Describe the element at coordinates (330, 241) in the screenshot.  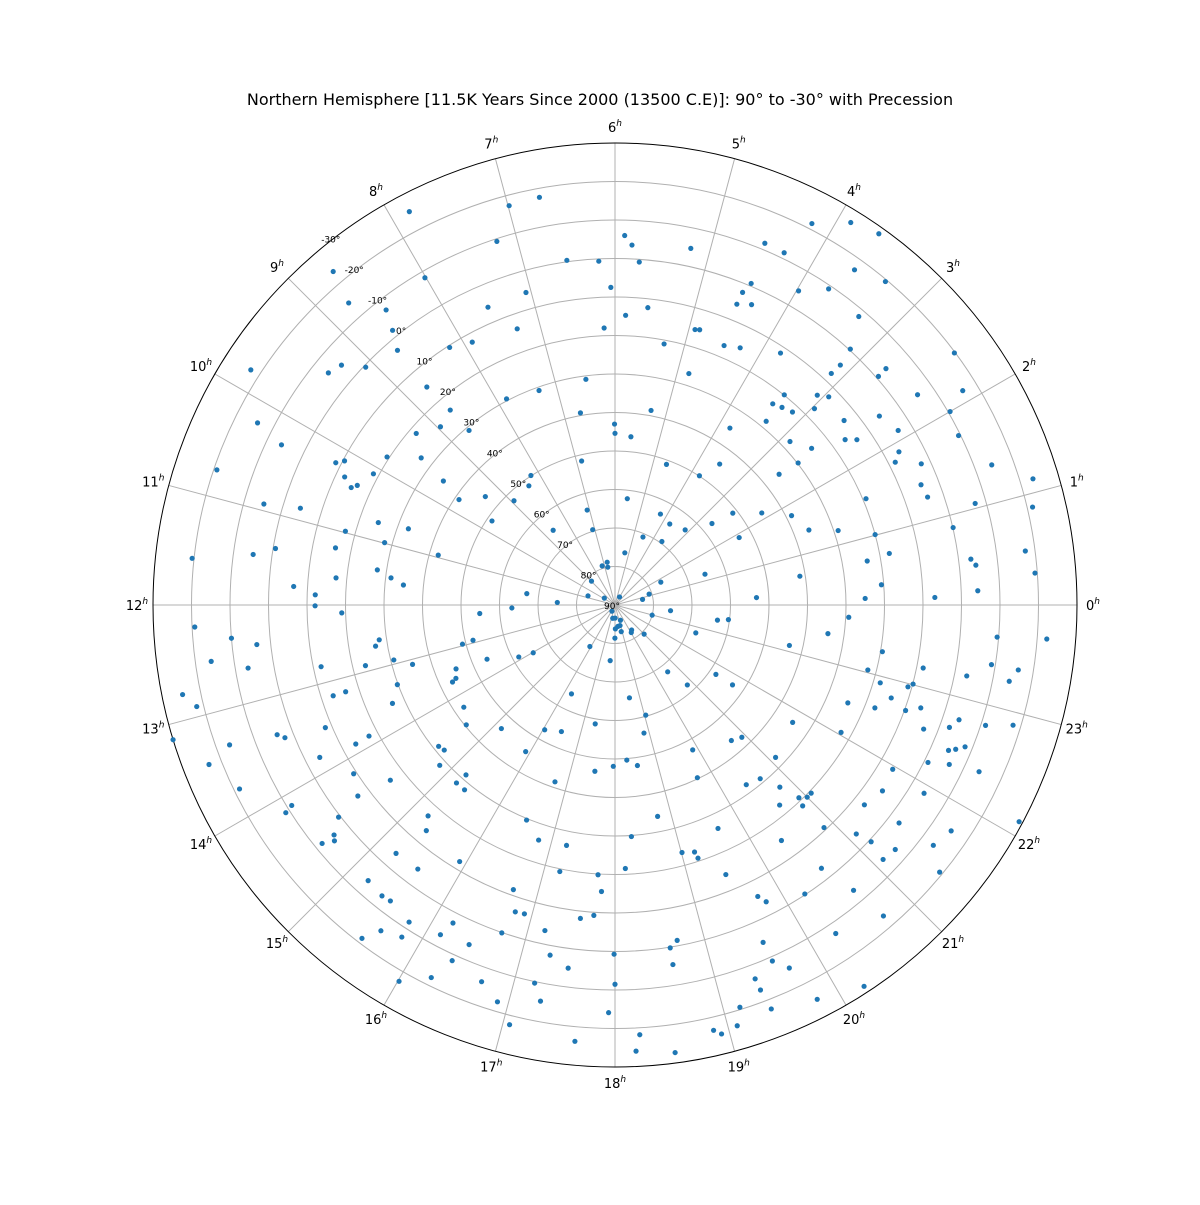
I see `declination-tick-label: -30°` at that location.